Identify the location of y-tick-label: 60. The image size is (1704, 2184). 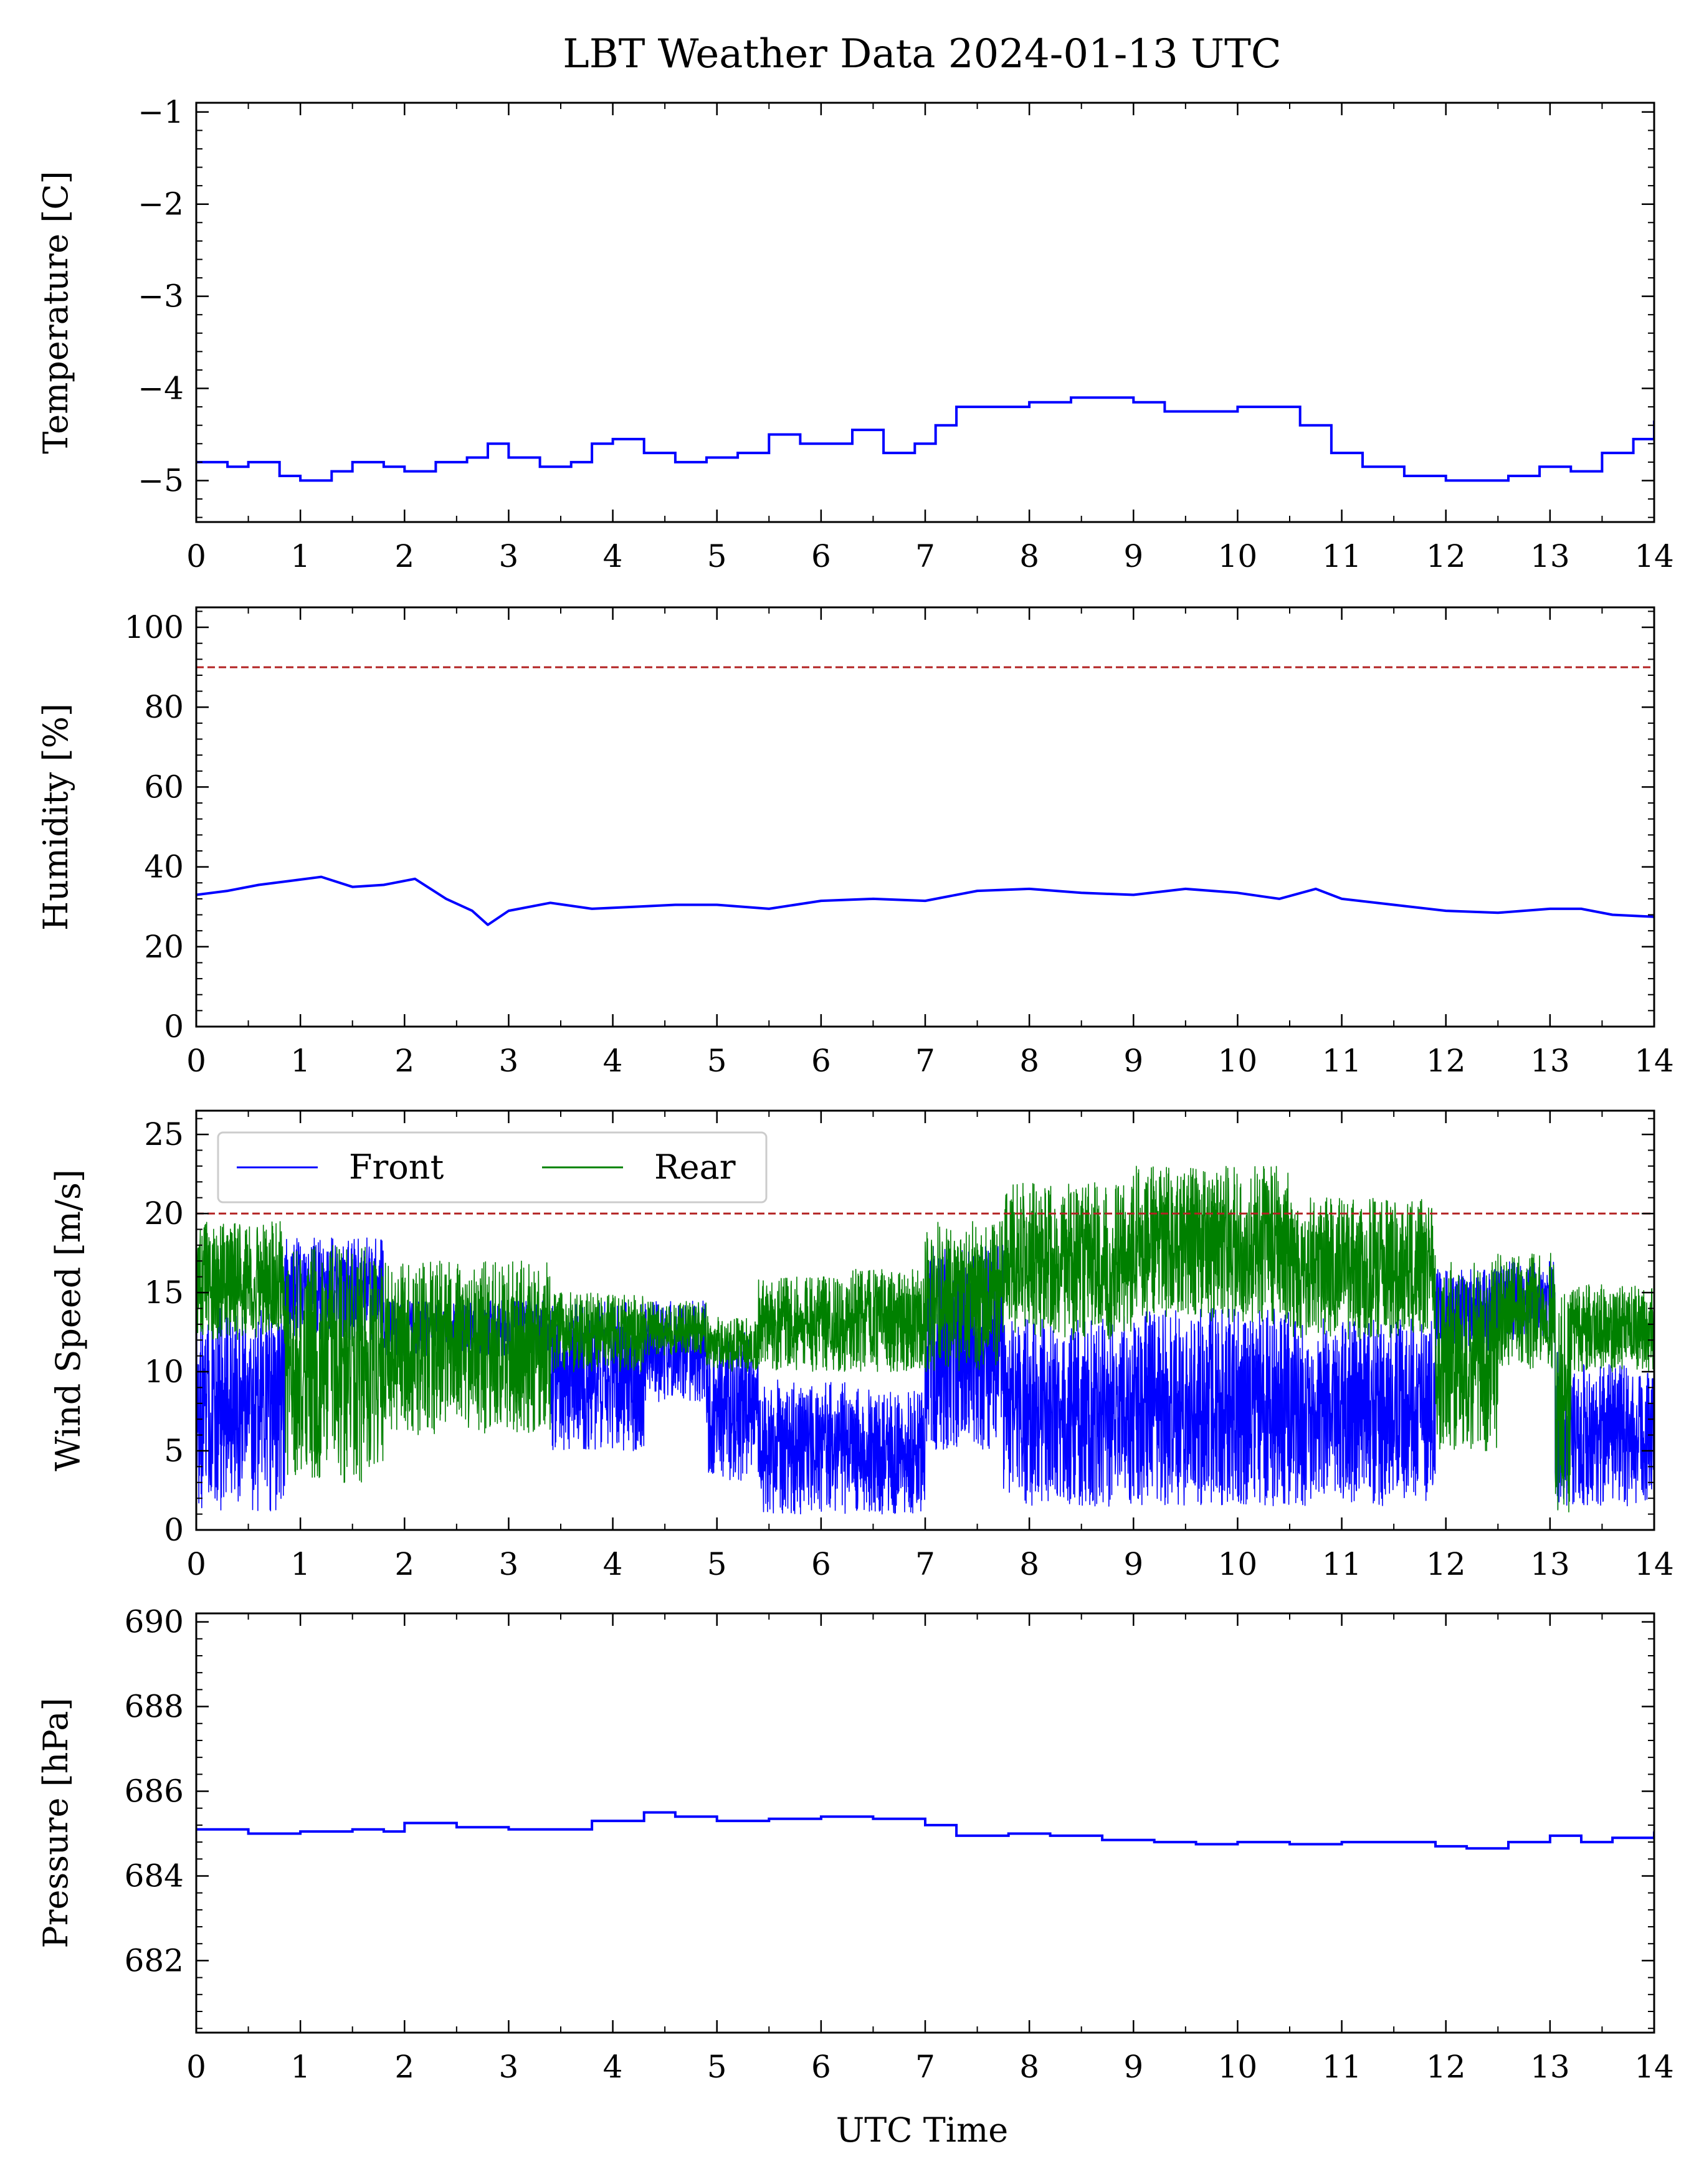
(164, 787).